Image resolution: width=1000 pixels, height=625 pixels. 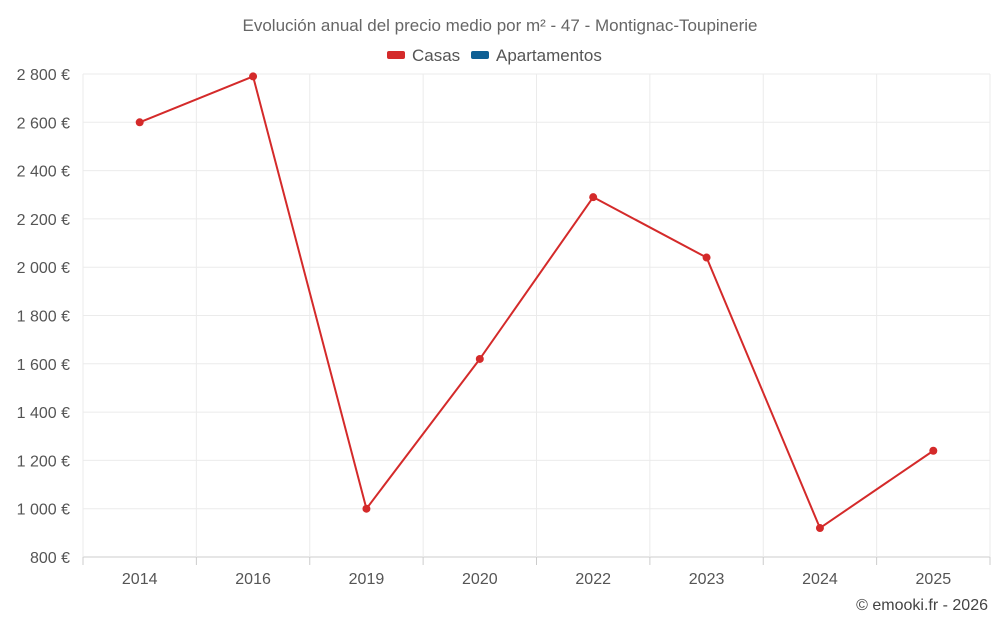 I want to click on legend-swatch-apartamentos, so click(x=480, y=55).